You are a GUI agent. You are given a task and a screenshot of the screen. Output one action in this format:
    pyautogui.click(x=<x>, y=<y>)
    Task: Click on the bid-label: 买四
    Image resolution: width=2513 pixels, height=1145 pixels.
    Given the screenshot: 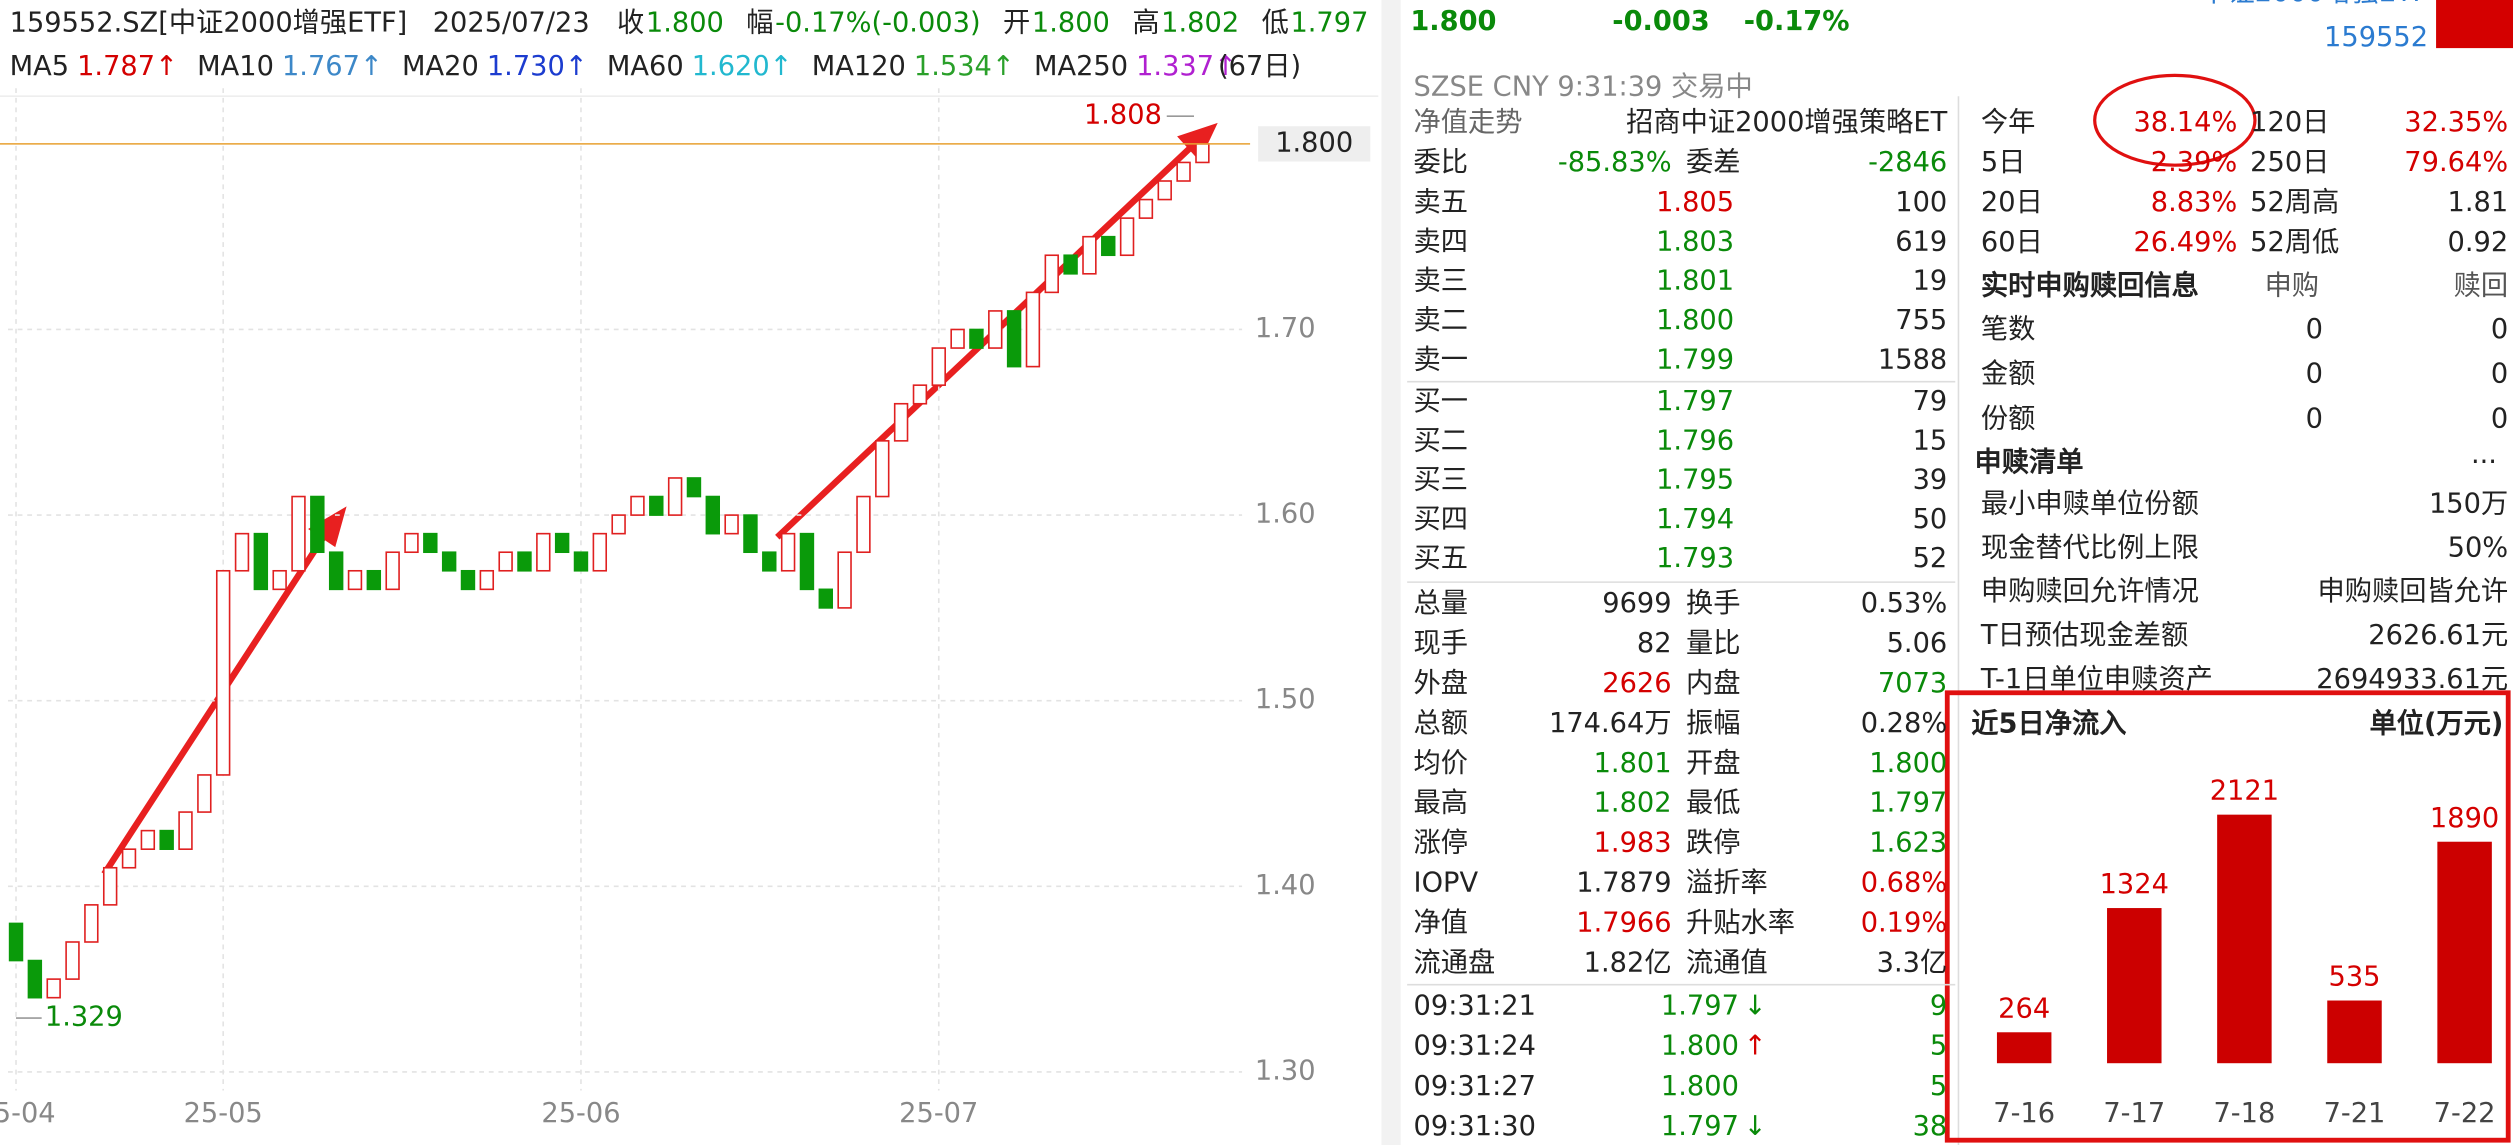 What is the action you would take?
    pyautogui.click(x=1441, y=519)
    